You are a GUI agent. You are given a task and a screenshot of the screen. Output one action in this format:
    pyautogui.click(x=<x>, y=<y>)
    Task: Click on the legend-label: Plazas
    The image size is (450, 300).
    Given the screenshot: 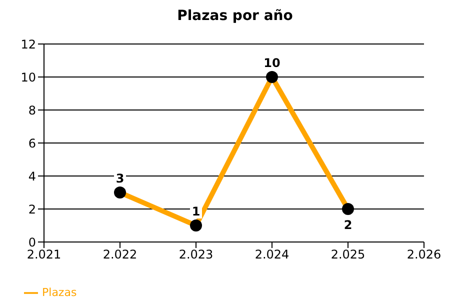 What is the action you would take?
    pyautogui.click(x=59, y=293)
    